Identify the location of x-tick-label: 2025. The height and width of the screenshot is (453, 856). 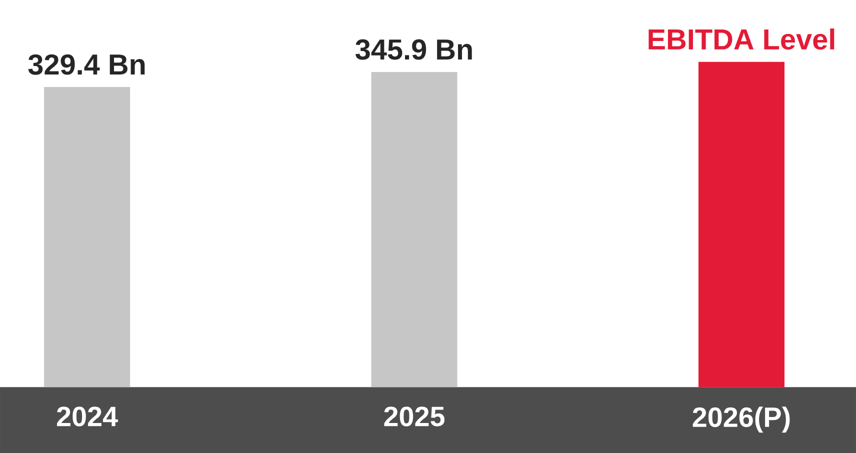
(414, 416).